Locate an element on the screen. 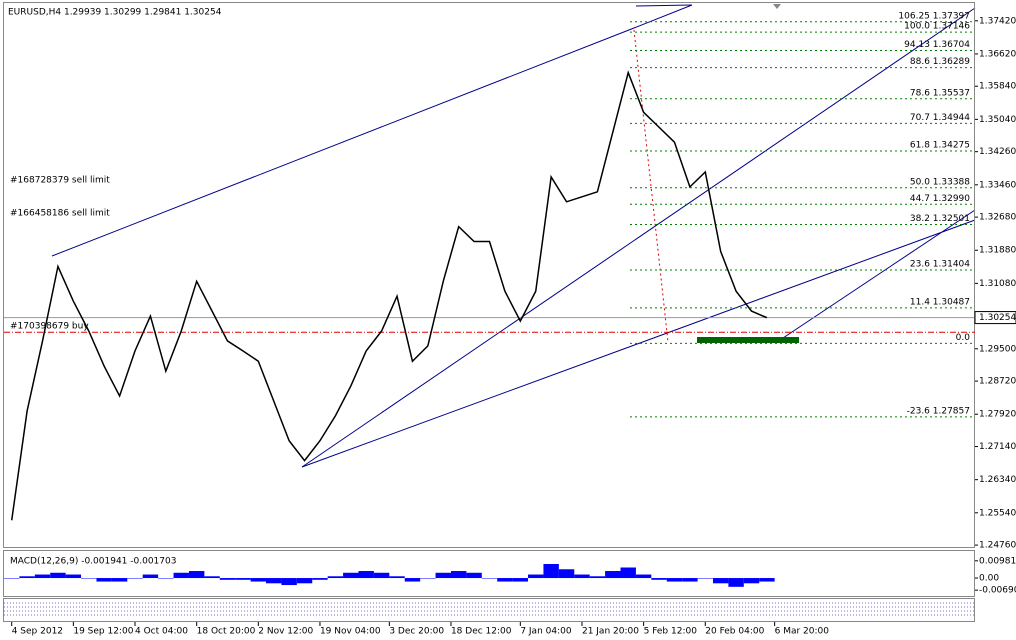 Image resolution: width=1016 pixels, height=640 pixels. current-price-box is located at coordinates (995, 318).